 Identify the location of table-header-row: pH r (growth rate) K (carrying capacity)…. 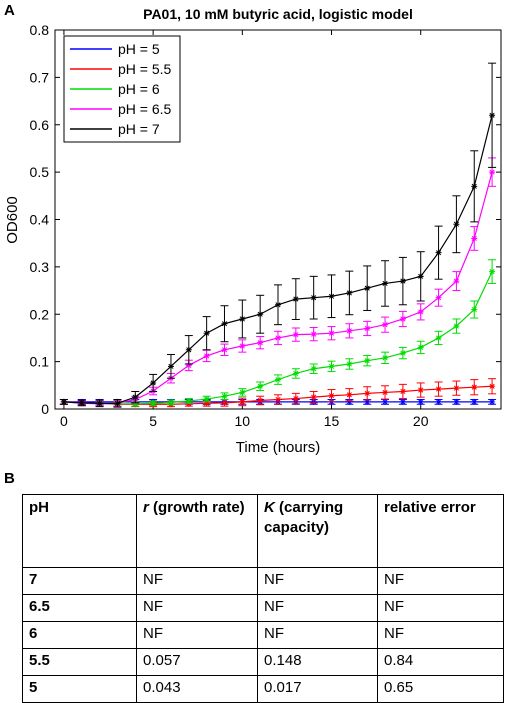
(263, 531).